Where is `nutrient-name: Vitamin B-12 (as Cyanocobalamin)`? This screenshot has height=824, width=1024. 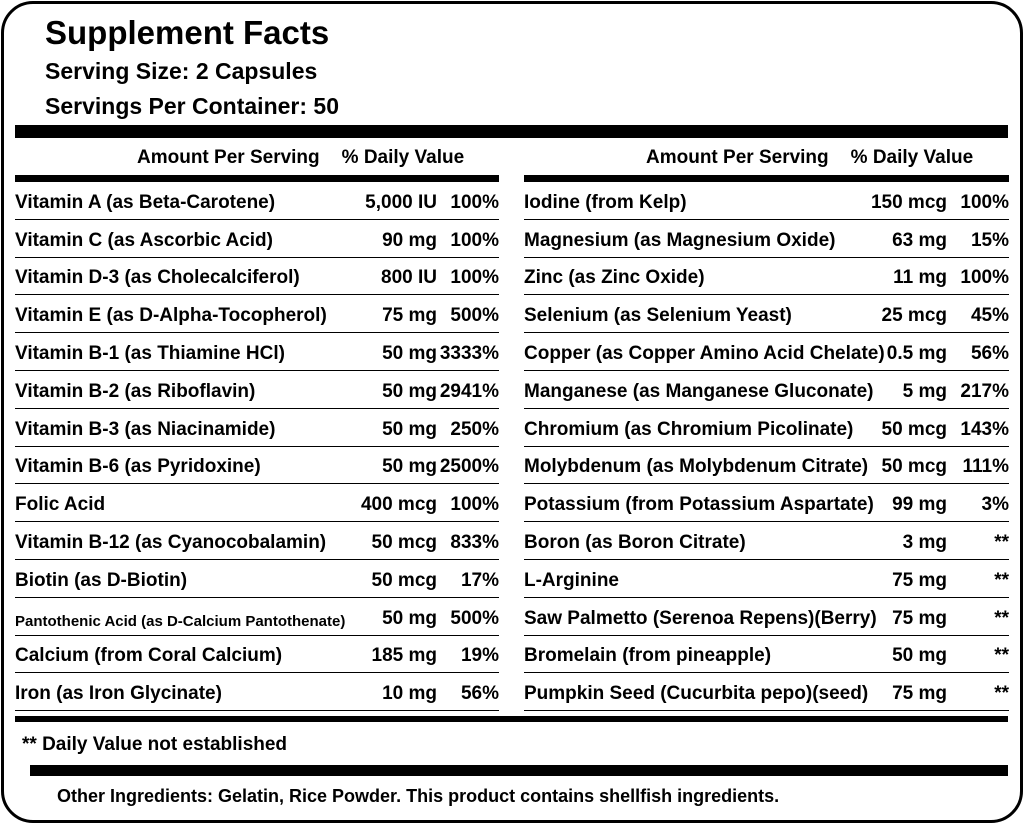 nutrient-name: Vitamin B-12 (as Cyanocobalamin) is located at coordinates (171, 542).